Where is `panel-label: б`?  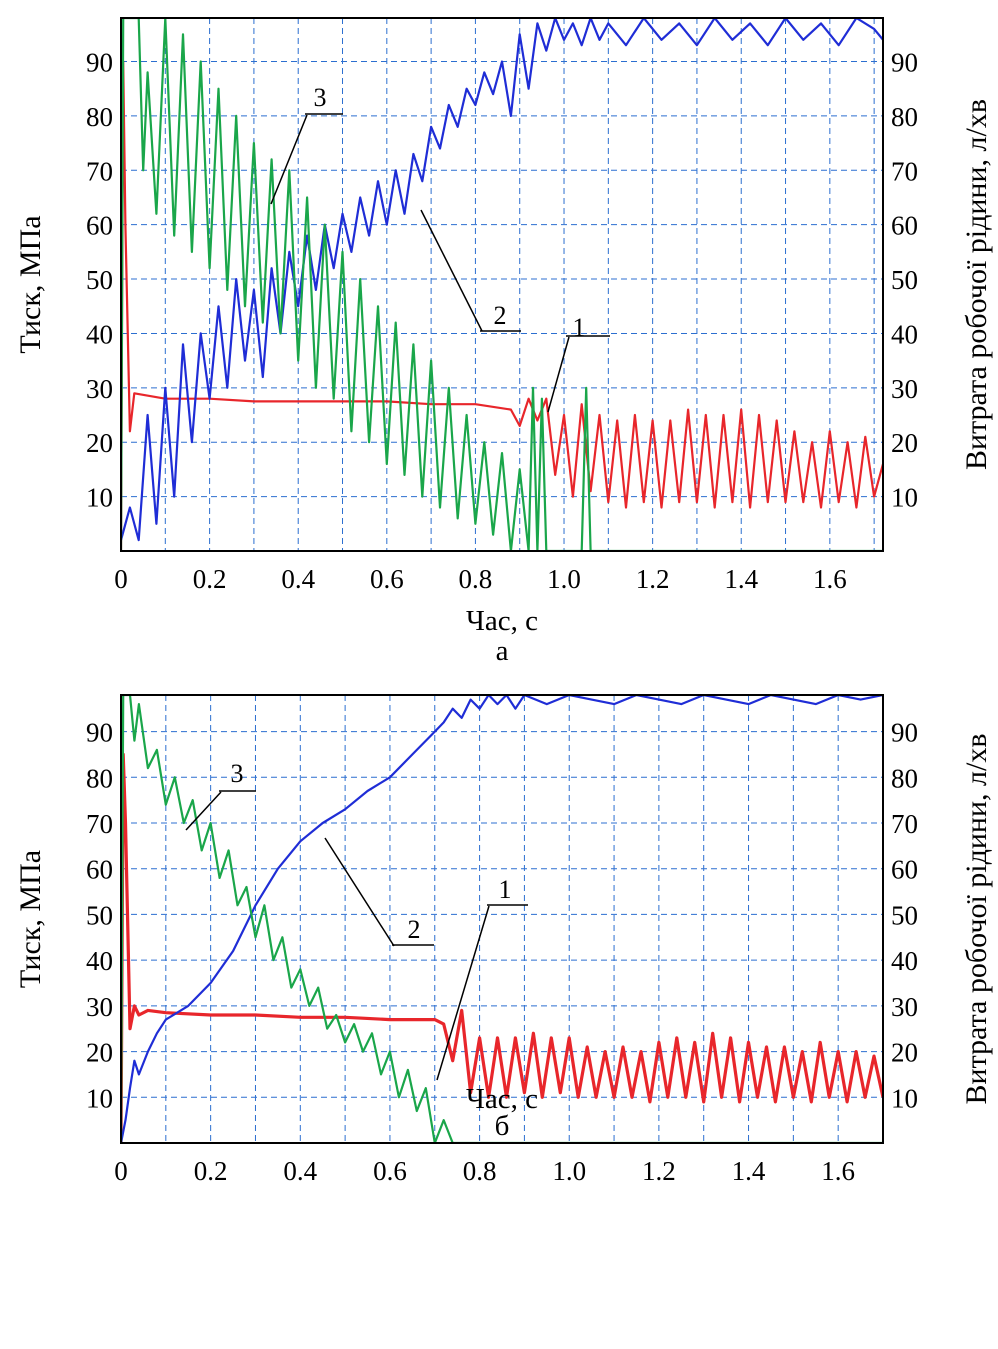 panel-label: б is located at coordinates (502, 1126).